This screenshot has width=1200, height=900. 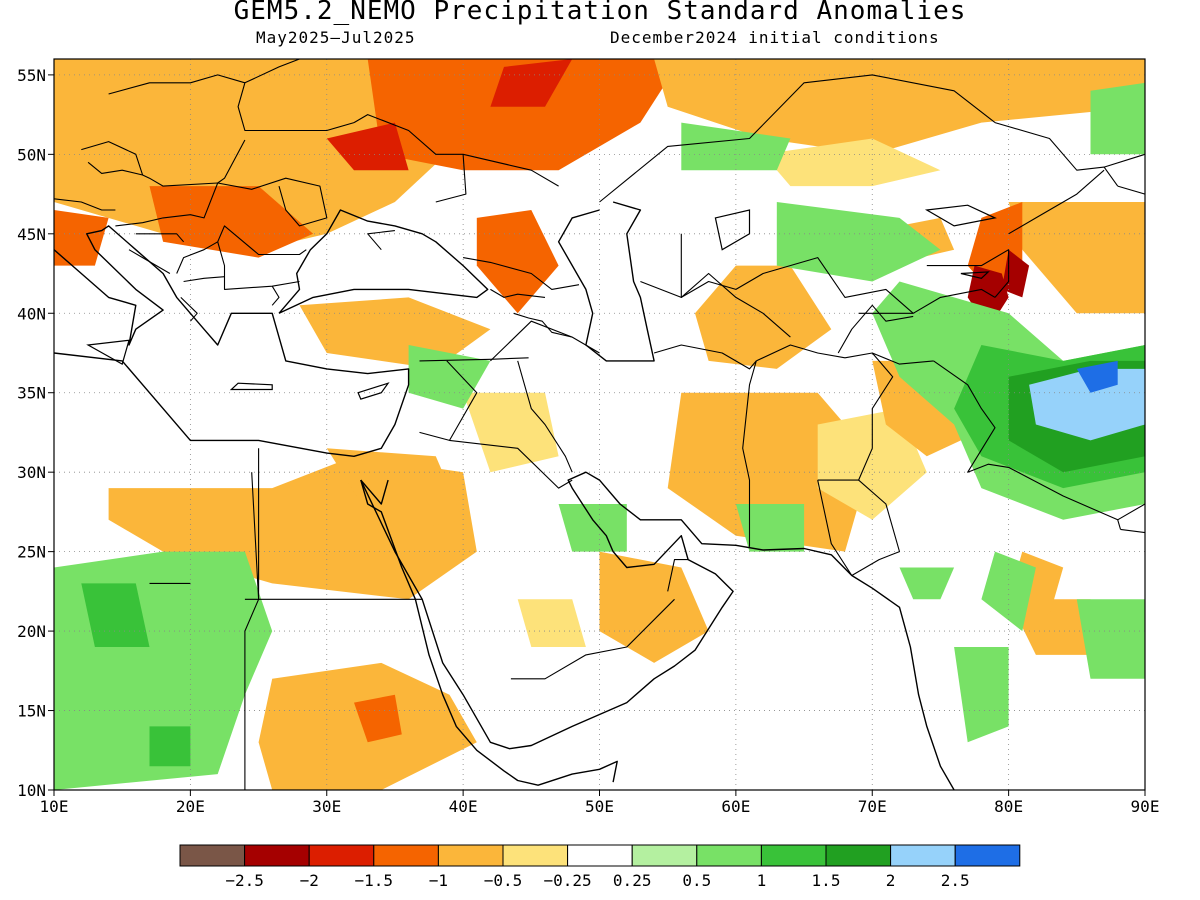 I want to click on y-tick-label: 35N, so click(x=31, y=393).